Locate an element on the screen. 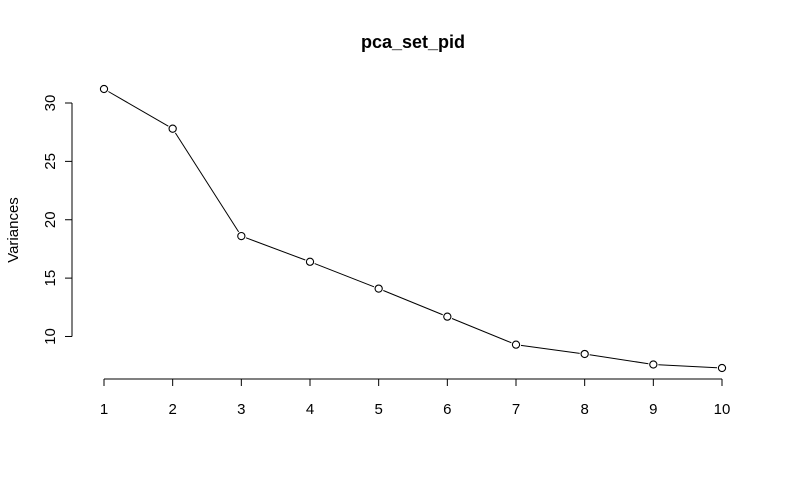 This screenshot has width=787, height=477. x-tick-label: 5 is located at coordinates (378, 409).